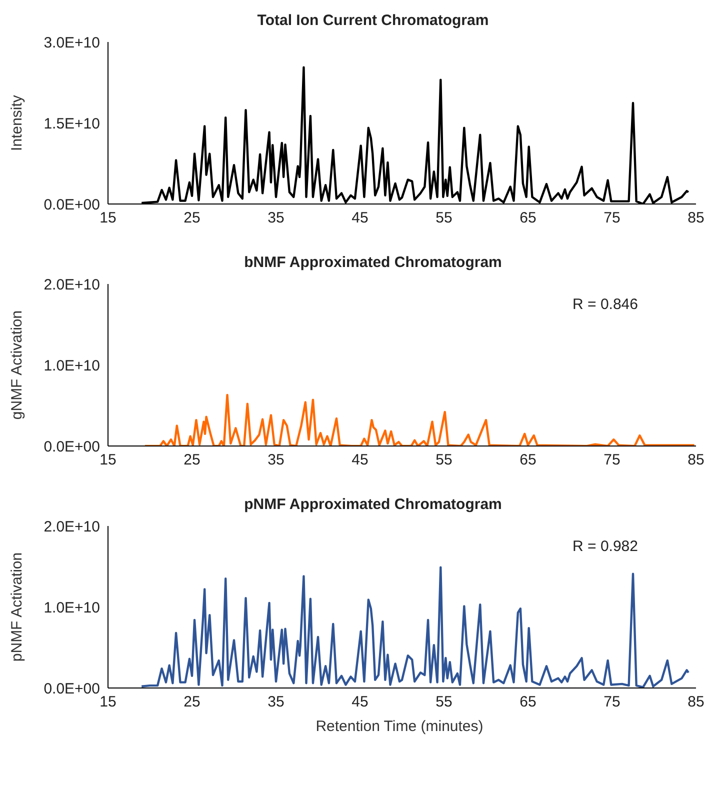 This screenshot has width=713, height=801. Describe the element at coordinates (605, 546) in the screenshot. I see `annotation: R = 0.982` at that location.